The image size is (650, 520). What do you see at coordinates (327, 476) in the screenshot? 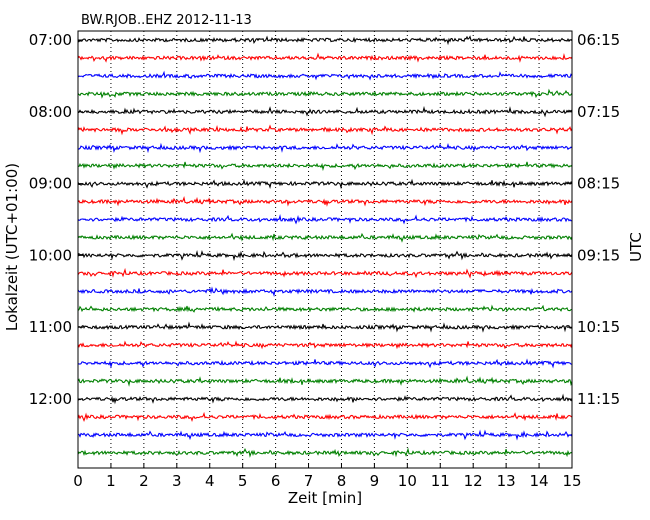
I see `x-axis-ticks: 0 1 2 3 4 5 6 7 8 9 10 11 12 13 14 15` at bounding box center [327, 476].